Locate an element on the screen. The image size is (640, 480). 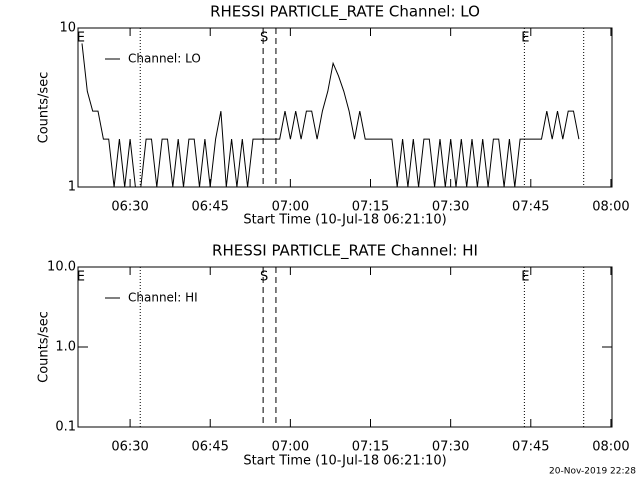
chart-title: RHESSI PARTICLE_RATE Channel: LO is located at coordinates (345, 12).